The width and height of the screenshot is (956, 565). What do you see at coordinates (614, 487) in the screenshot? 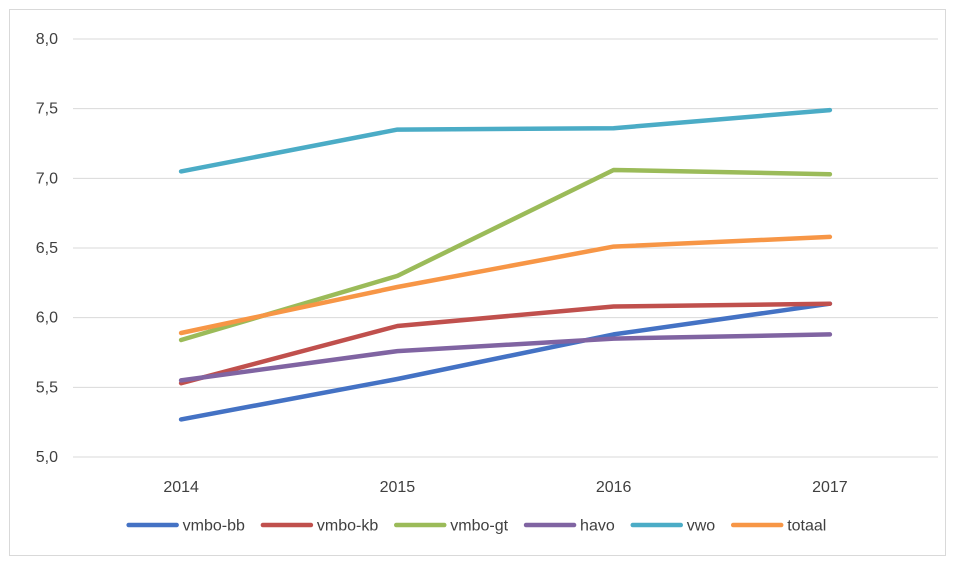
I see `x-tick-label: 2016` at bounding box center [614, 487].